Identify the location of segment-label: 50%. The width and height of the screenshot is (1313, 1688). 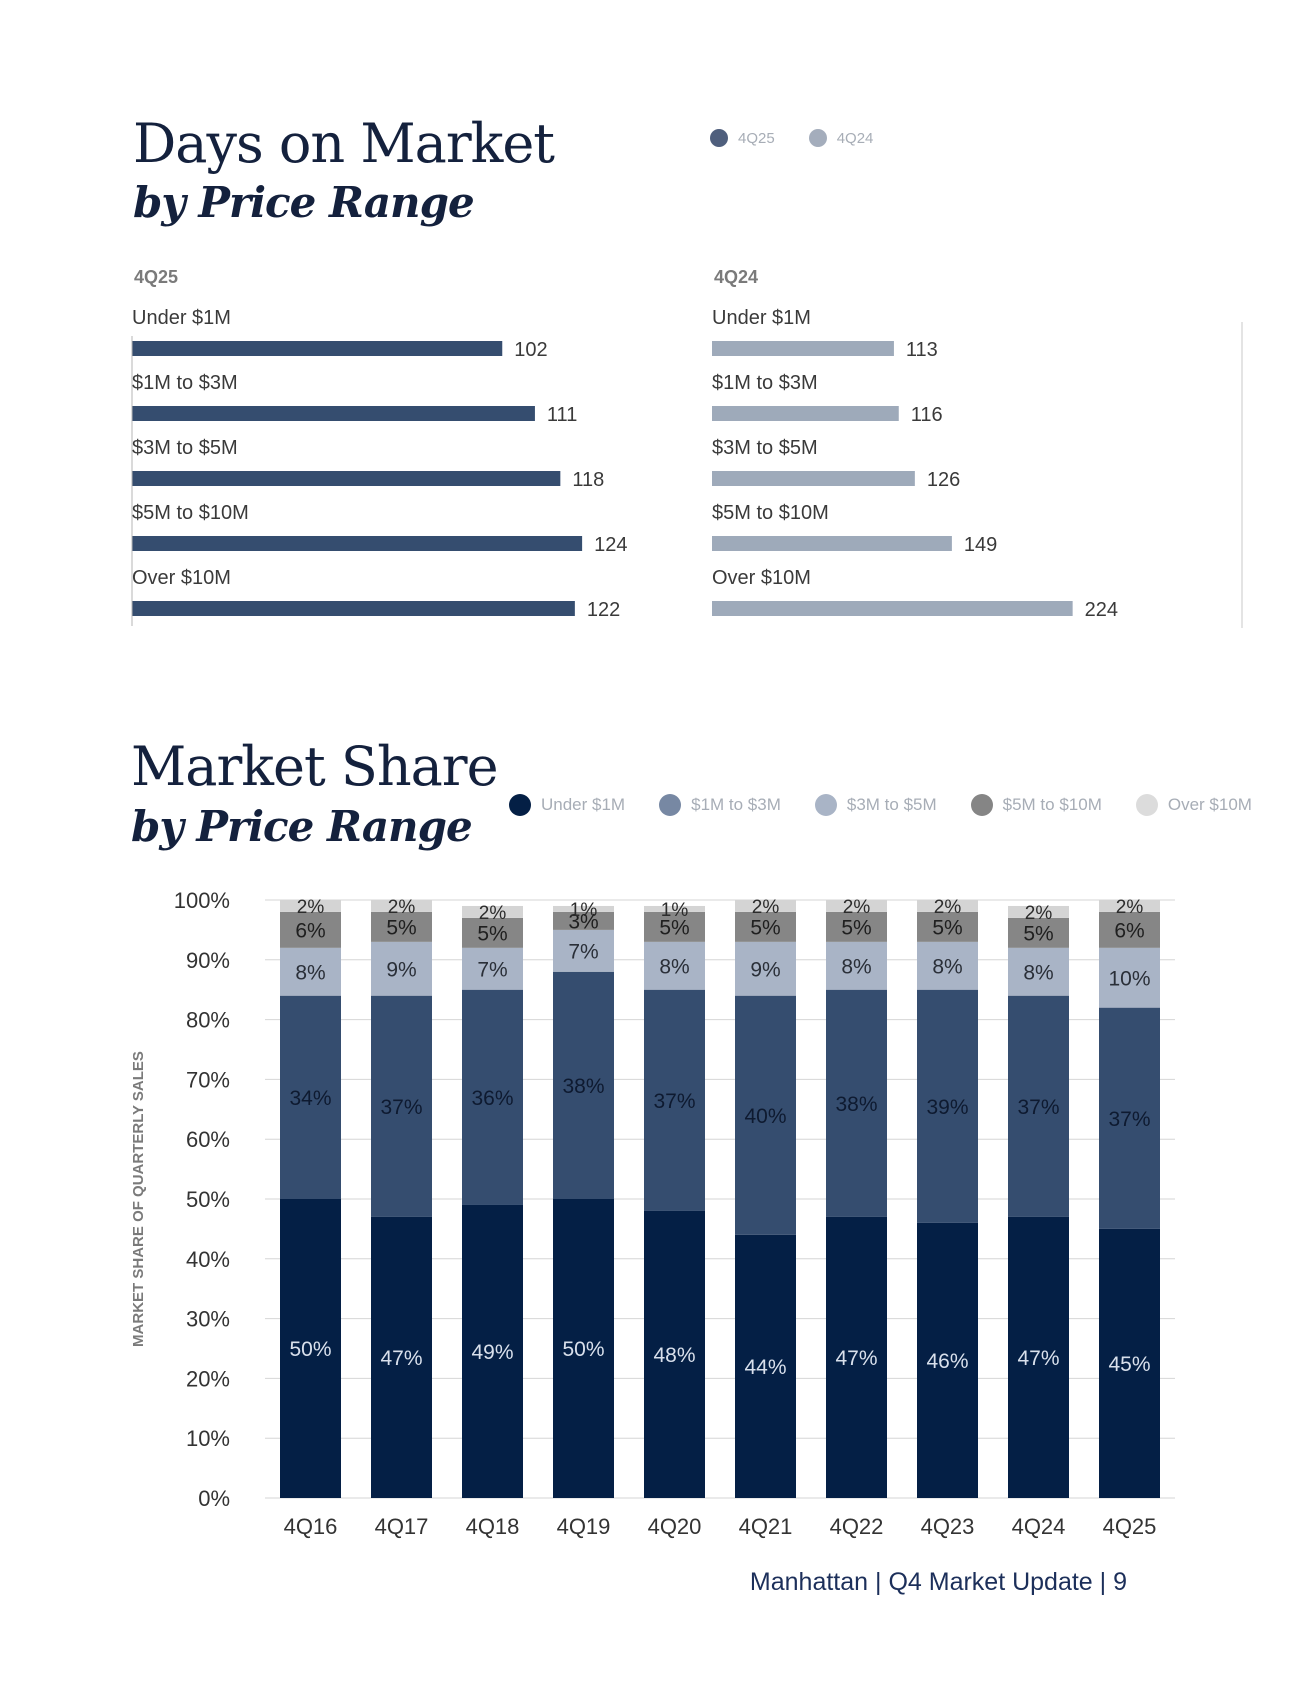
(310, 1349).